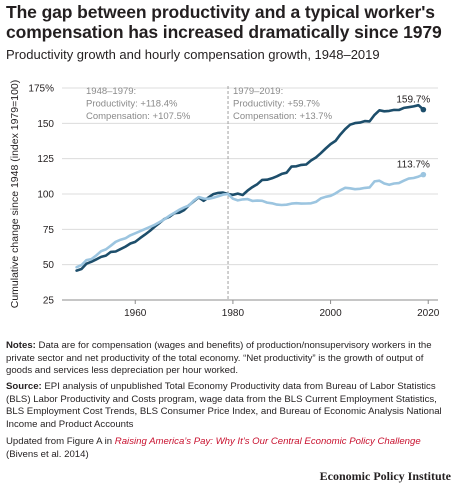 The image size is (457, 487). I want to click on x-tick-label: 2000, so click(330, 313).